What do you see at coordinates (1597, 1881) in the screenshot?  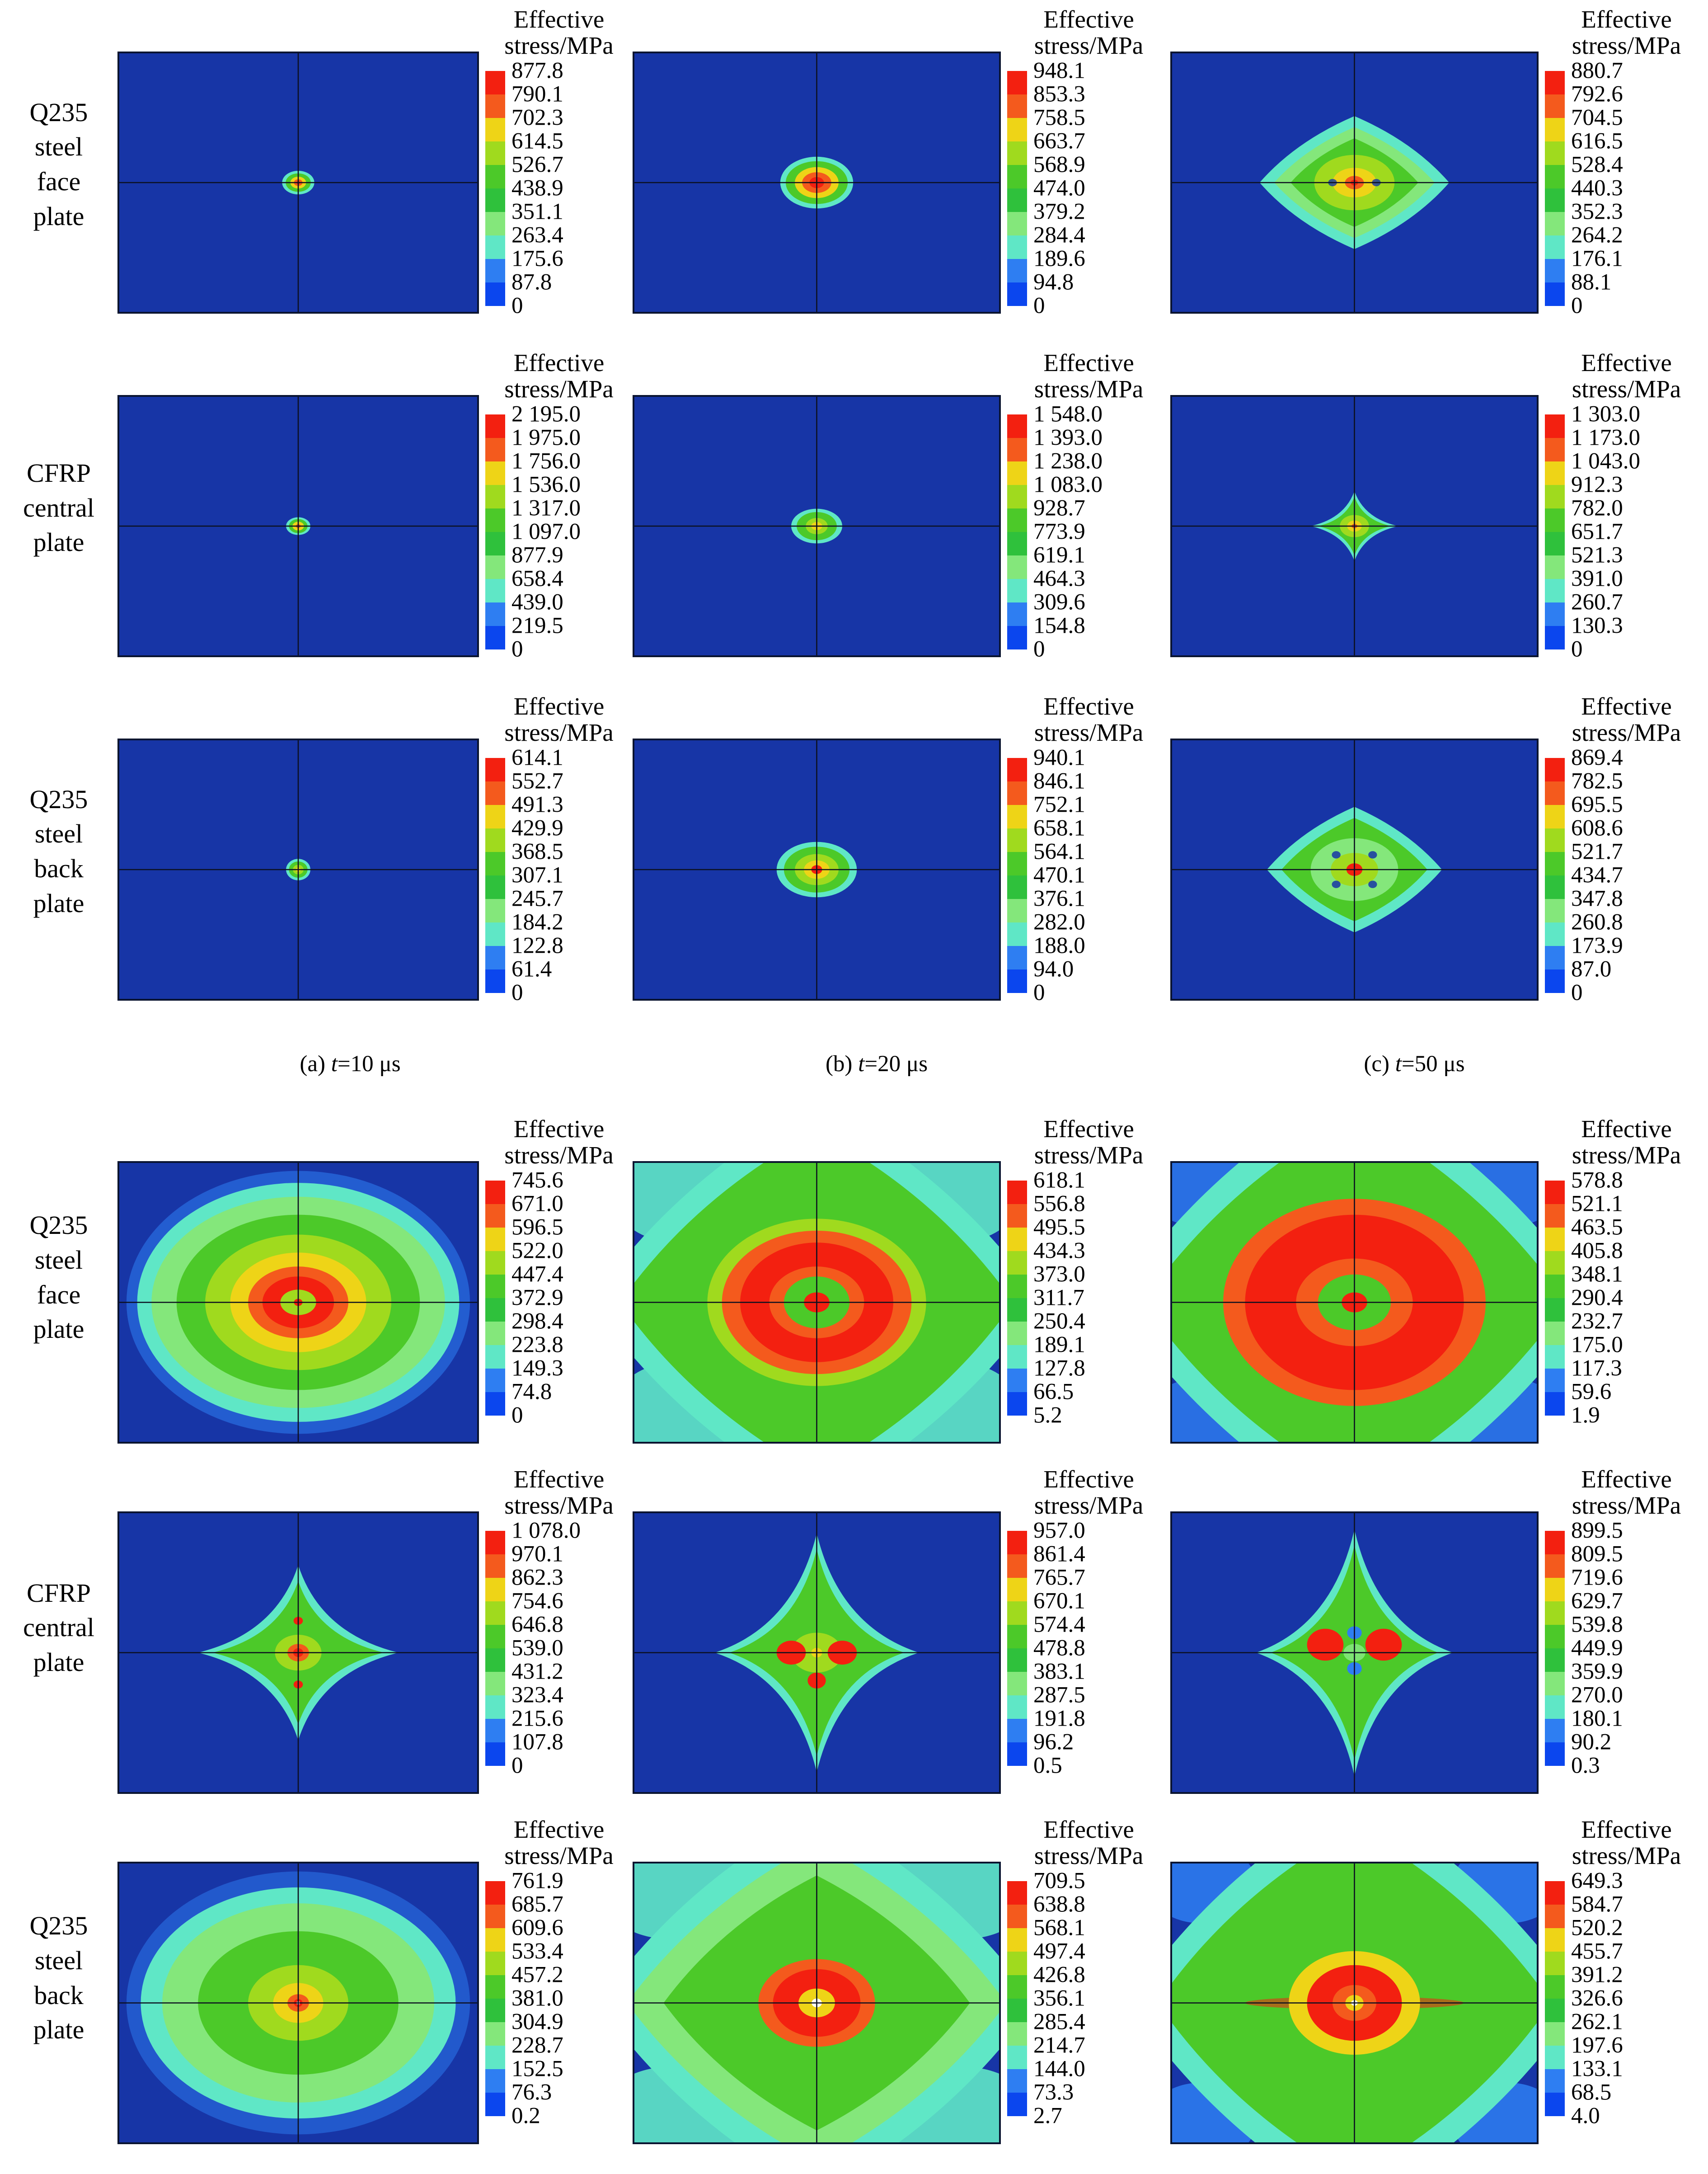 I see `colorbar-tick-value: 649.3` at bounding box center [1597, 1881].